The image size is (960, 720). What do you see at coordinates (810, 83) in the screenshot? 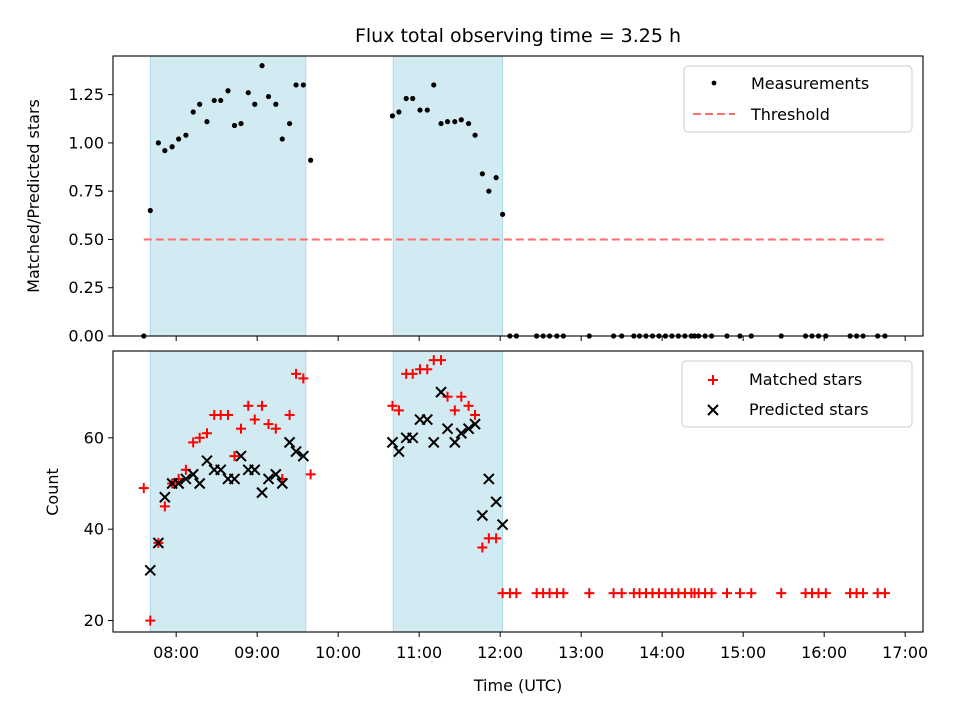
I see `legend-measurements-label: Measurements` at bounding box center [810, 83].